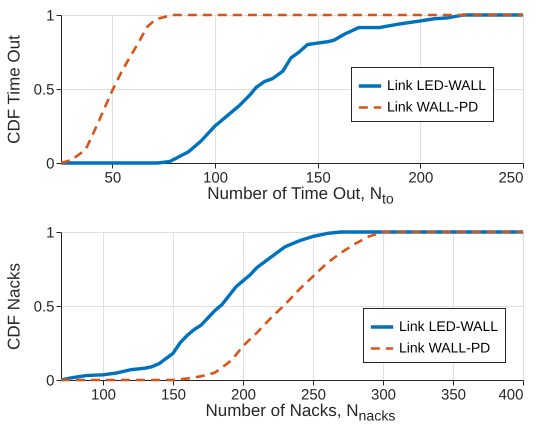 The image size is (551, 434). What do you see at coordinates (14, 306) in the screenshot?
I see `y-axis-title: CDF Nacks` at bounding box center [14, 306].